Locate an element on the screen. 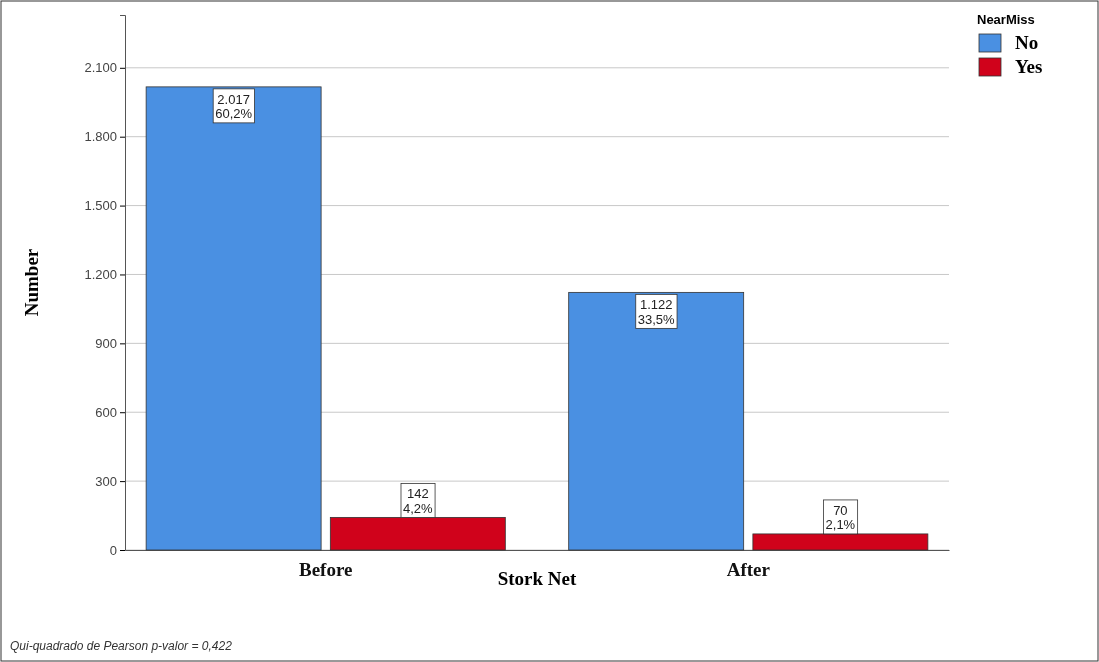 The height and width of the screenshot is (662, 1099). data-label: 70 2,1% is located at coordinates (840, 517).